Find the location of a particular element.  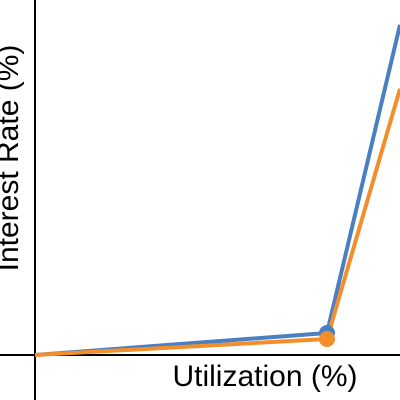

kink-marker is located at coordinates (327, 339).